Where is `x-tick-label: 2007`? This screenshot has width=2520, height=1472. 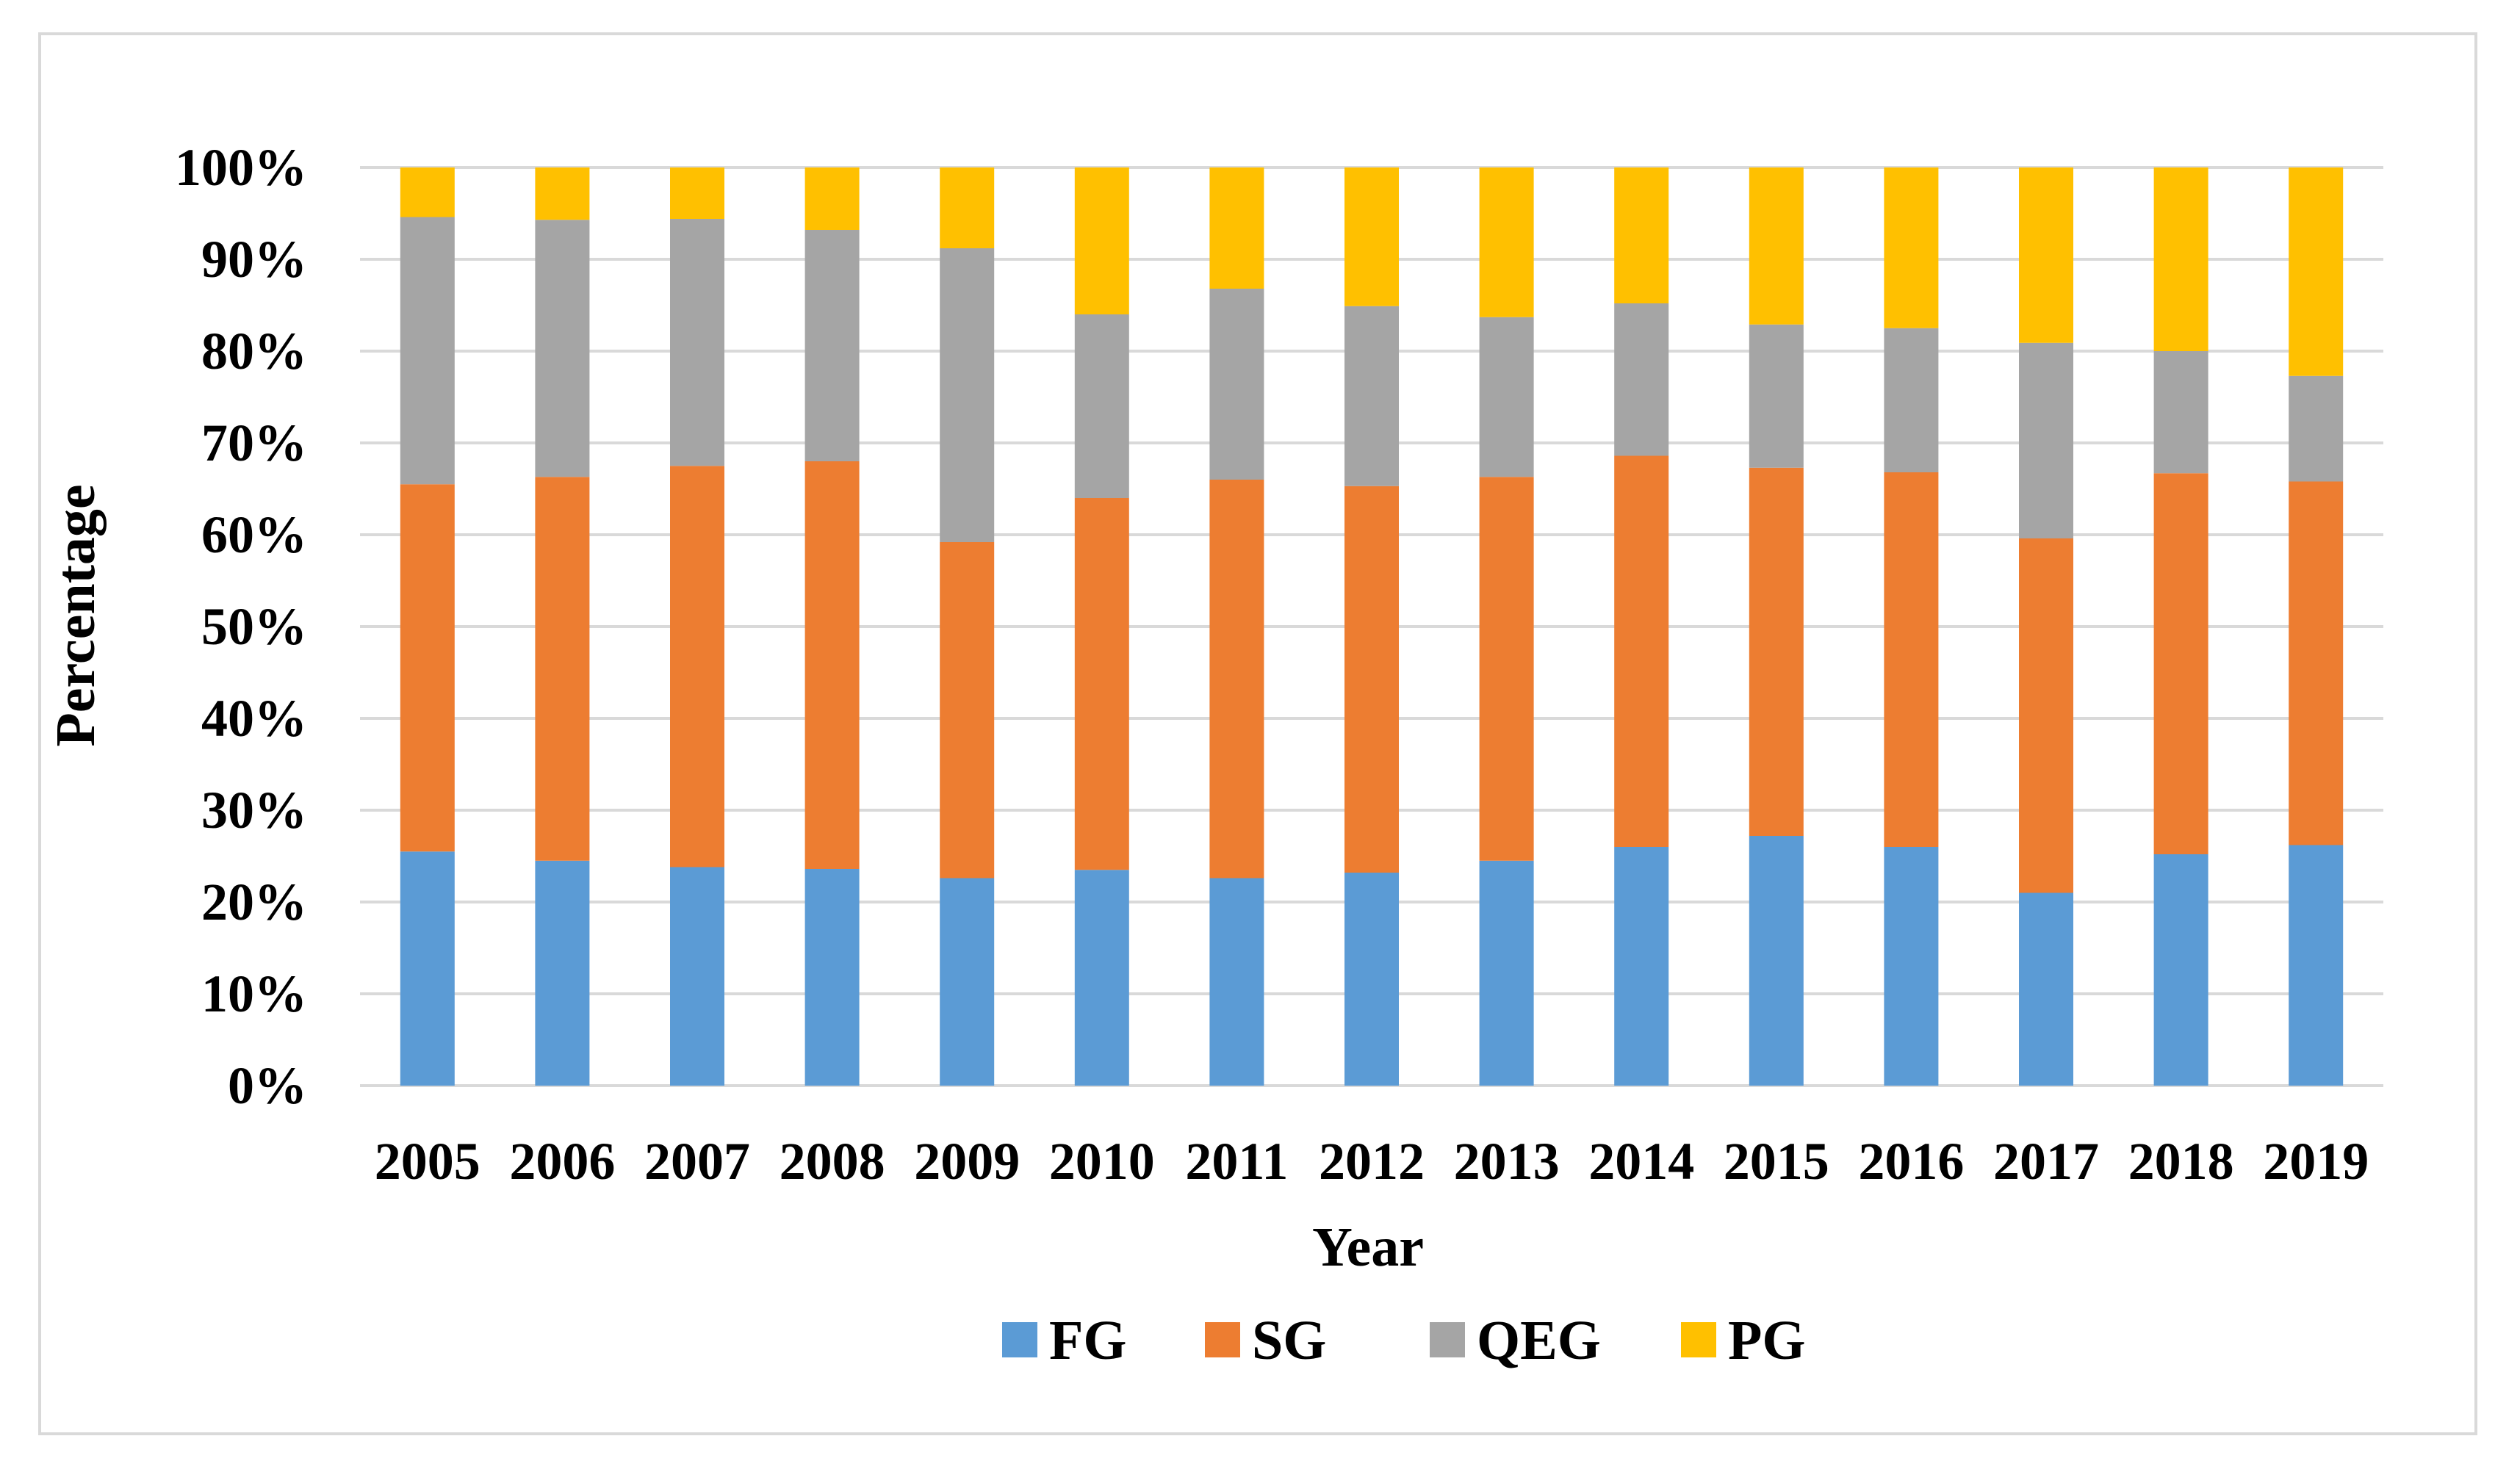
x-tick-label: 2007 is located at coordinates (697, 1162).